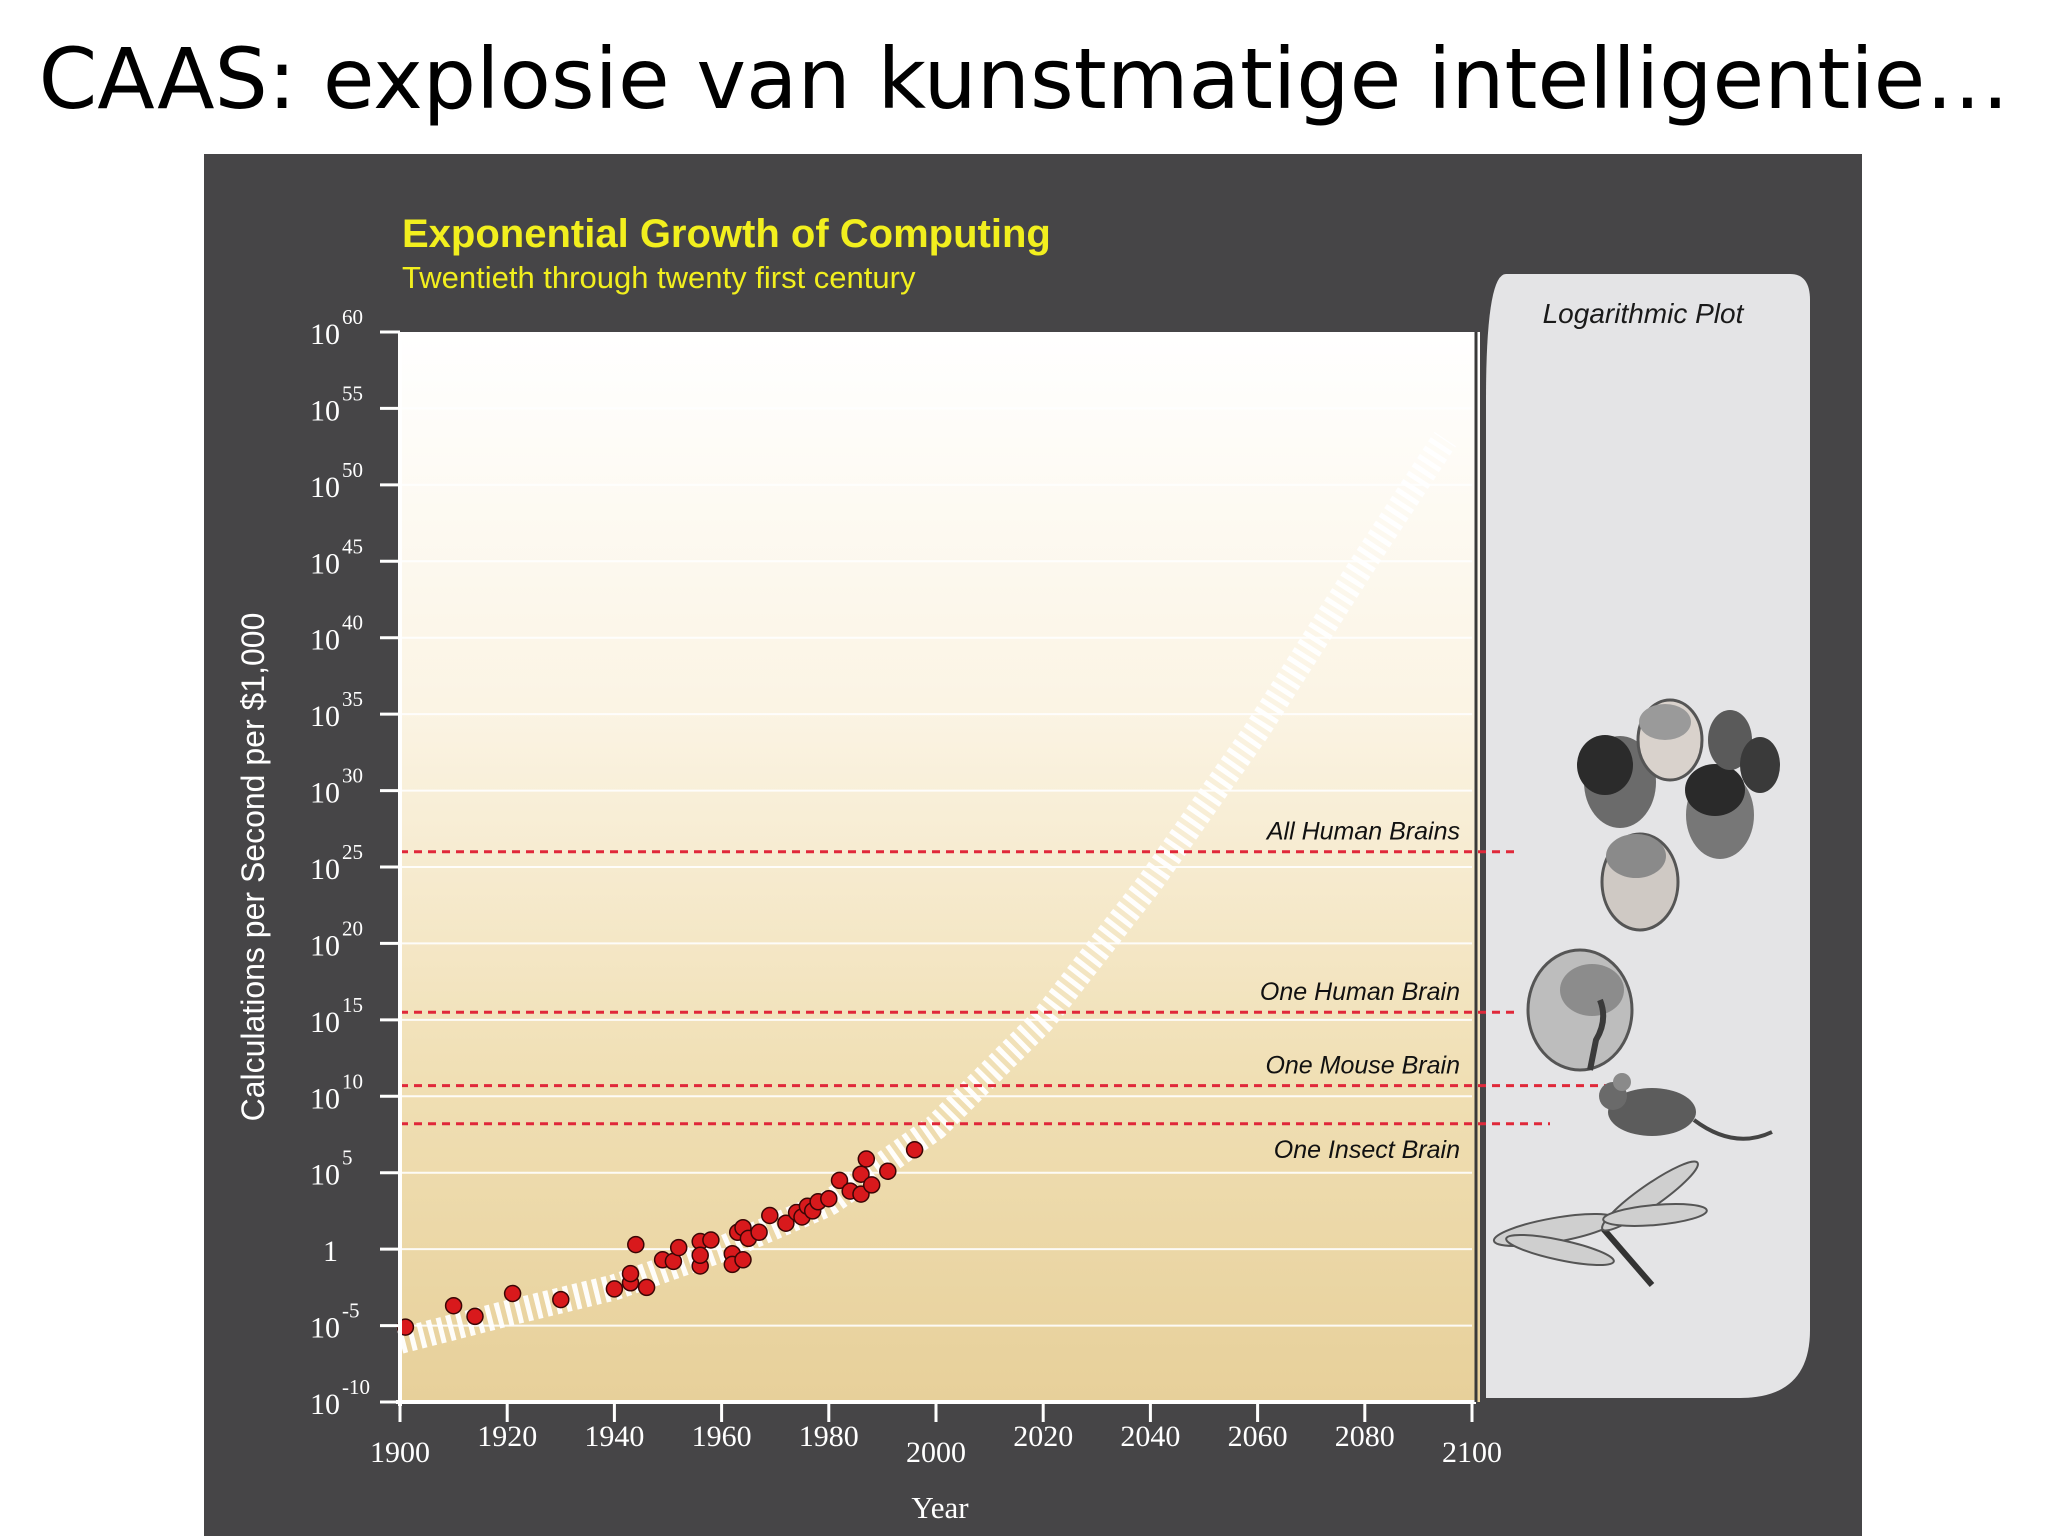 Image resolution: width=2048 pixels, height=1536 pixels. Describe the element at coordinates (400, 1452) in the screenshot. I see `x-tick-label: 1900` at that location.